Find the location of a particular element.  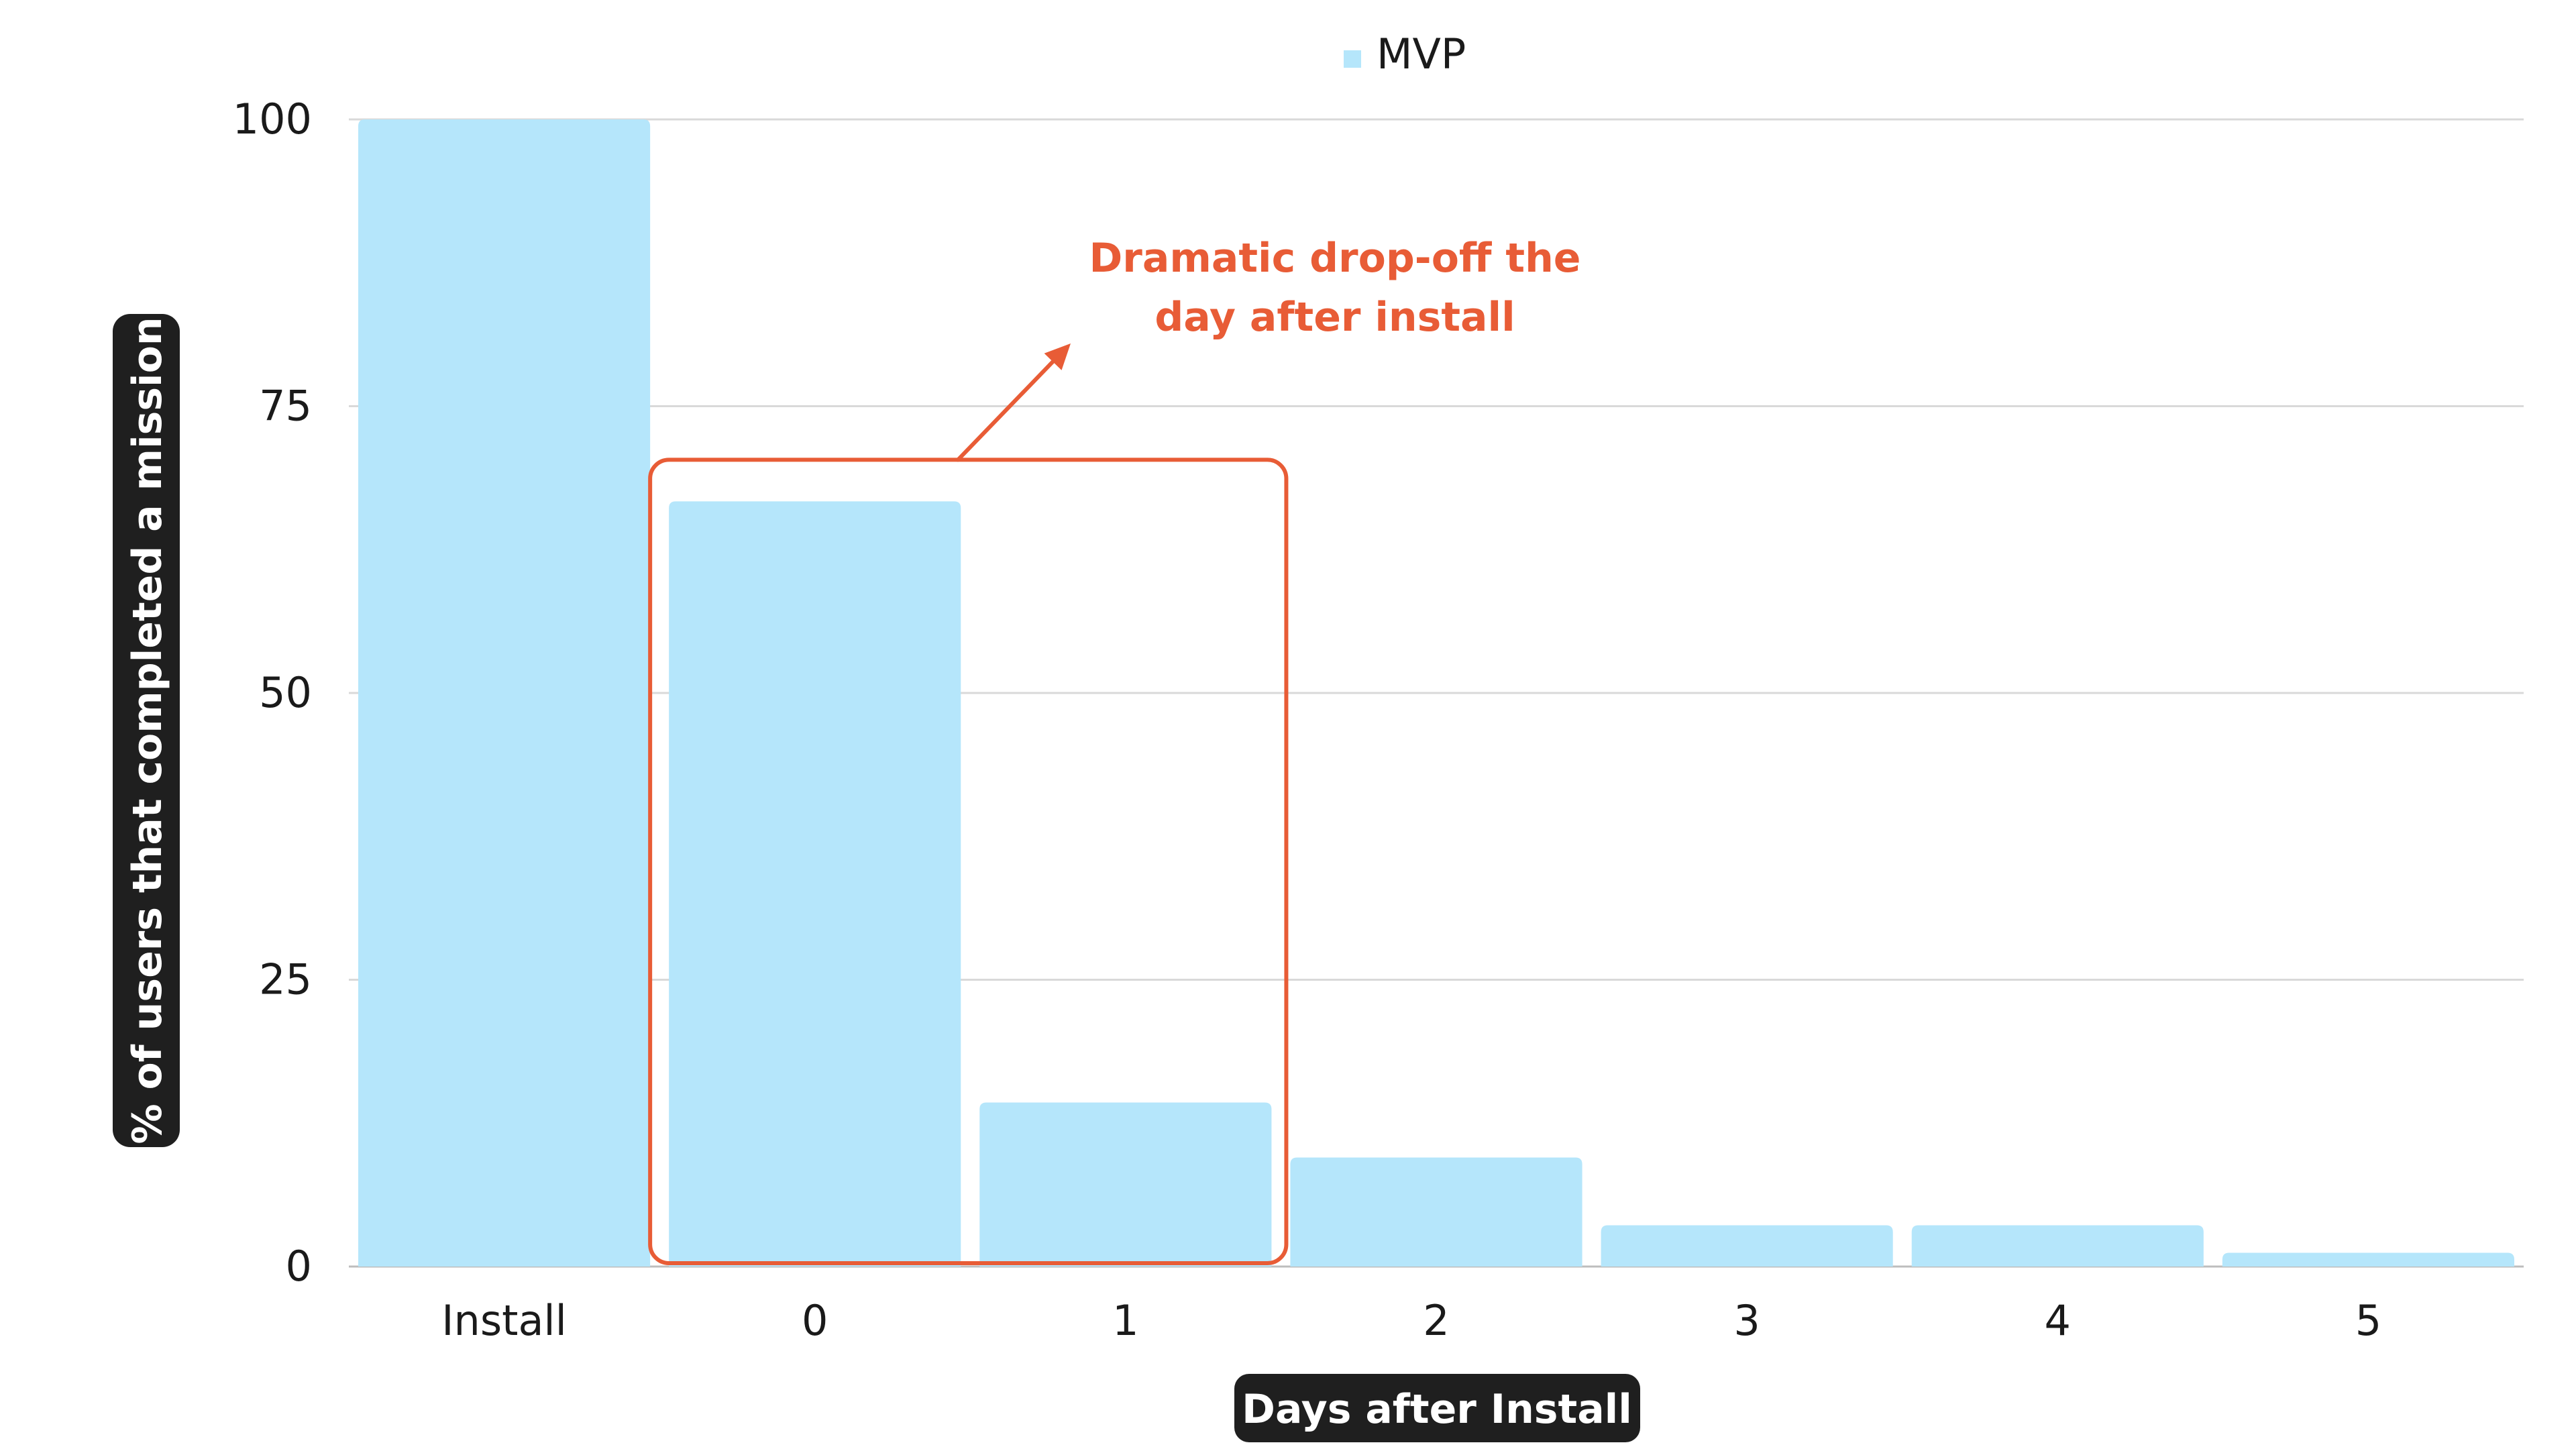

x-tick-label-1: 1 is located at coordinates (1125, 1320).